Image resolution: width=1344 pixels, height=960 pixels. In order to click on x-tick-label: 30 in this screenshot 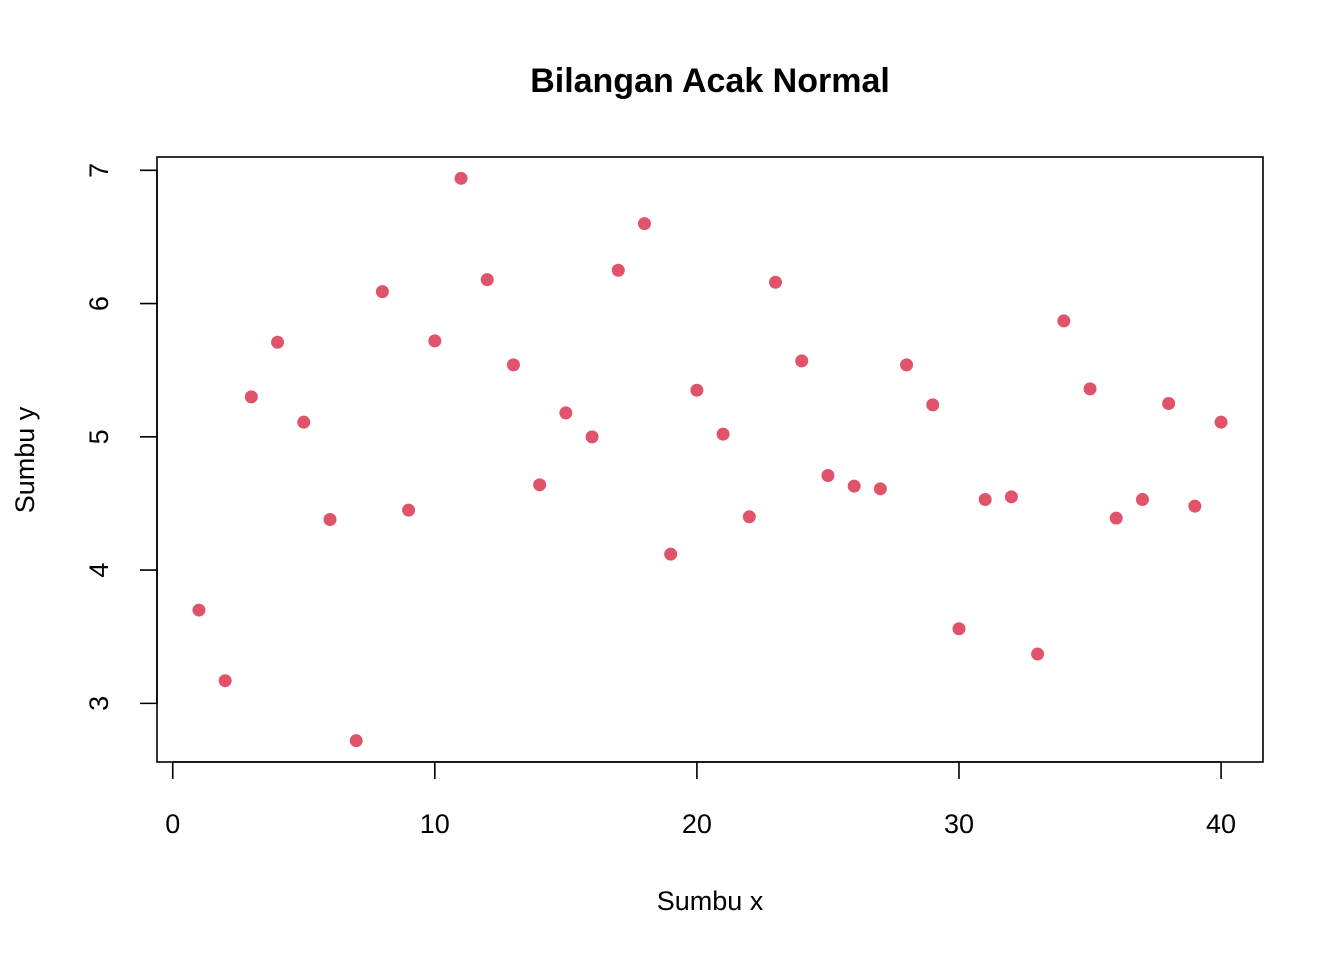, I will do `click(959, 824)`.